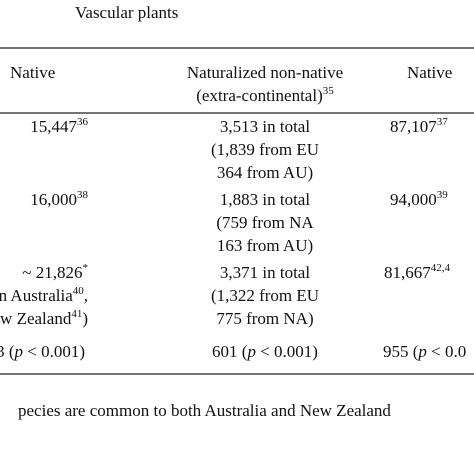 The height and width of the screenshot is (474, 474). Describe the element at coordinates (446, 351) in the screenshot. I see `text: < 0.0` at that location.